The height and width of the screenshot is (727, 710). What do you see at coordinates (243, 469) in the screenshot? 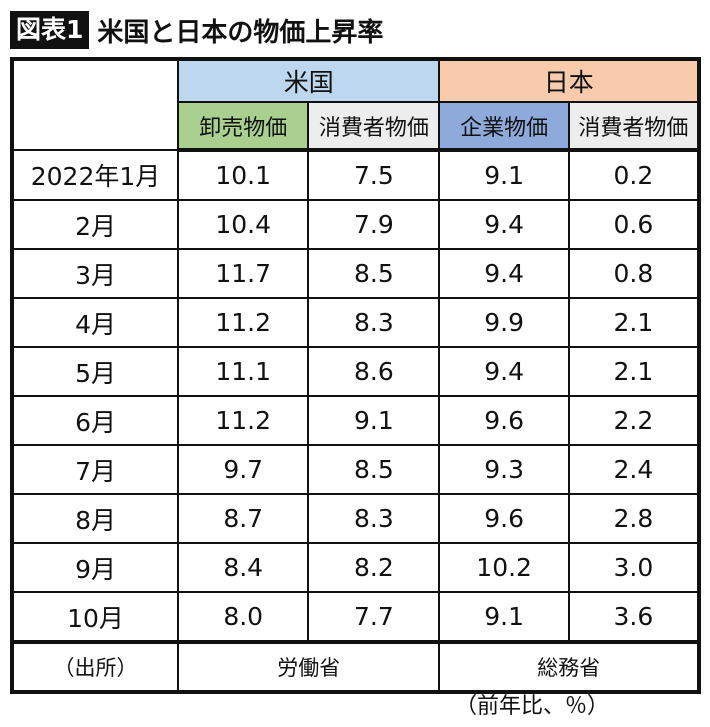
I see `value-cell: 9.7` at bounding box center [243, 469].